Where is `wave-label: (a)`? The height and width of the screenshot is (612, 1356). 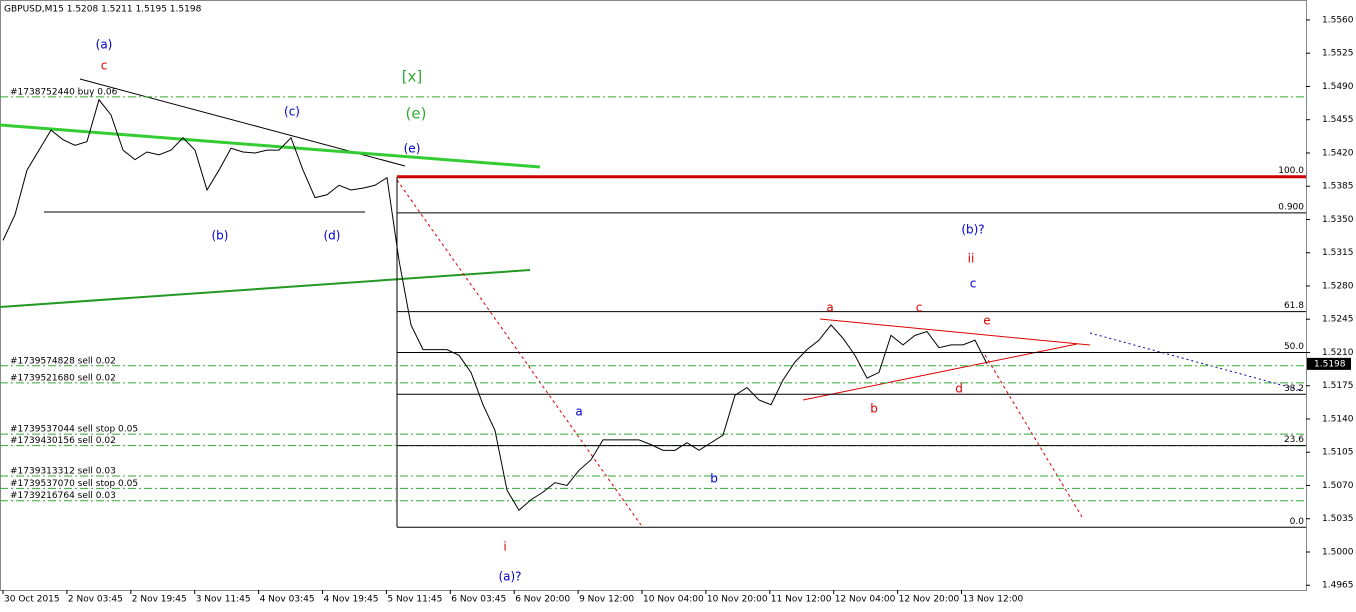
wave-label: (a) is located at coordinates (104, 45).